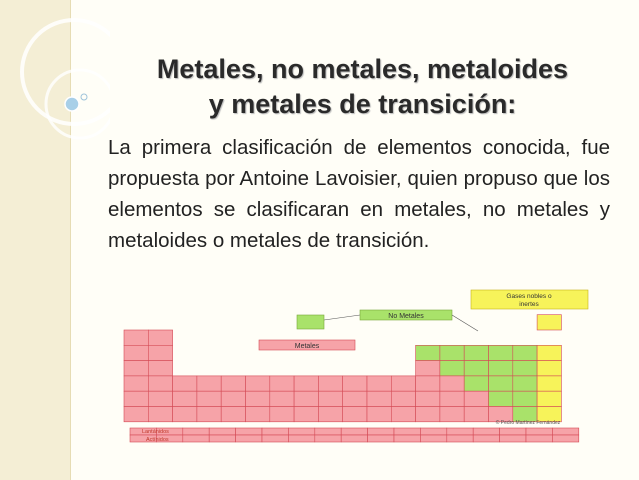 The width and height of the screenshot is (639, 480). Describe the element at coordinates (310, 322) in the screenshot. I see `hydrogen-cell` at that location.